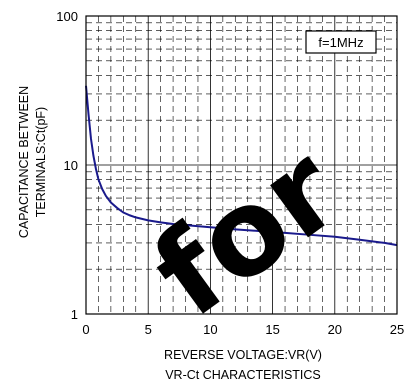 The image size is (416, 392). I want to click on x-tick-label: 25, so click(397, 329).